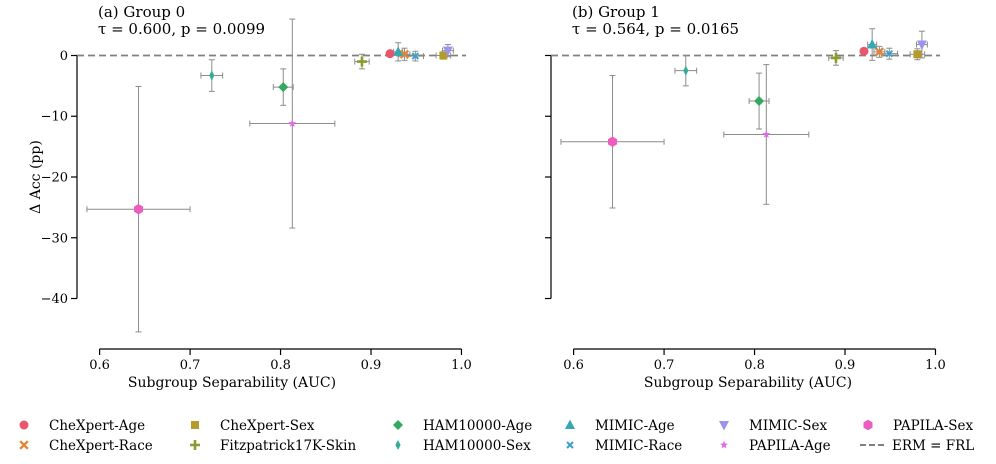 This screenshot has width=996, height=464. Describe the element at coordinates (477, 446) in the screenshot. I see `legend-label: HAM10000-Sex` at that location.